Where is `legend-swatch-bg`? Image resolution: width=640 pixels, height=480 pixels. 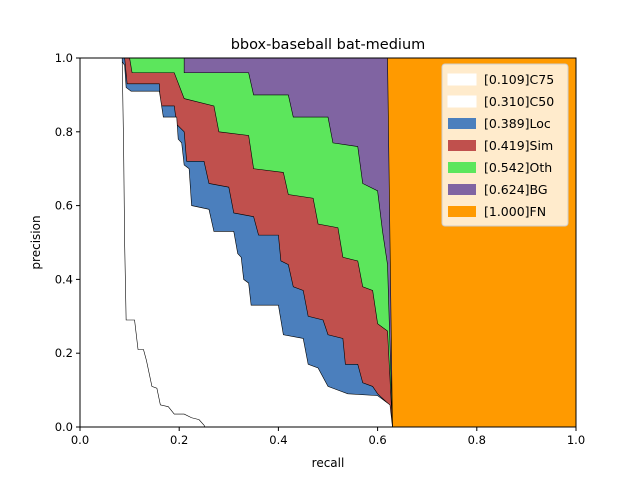 legend-swatch-bg is located at coordinates (462, 189).